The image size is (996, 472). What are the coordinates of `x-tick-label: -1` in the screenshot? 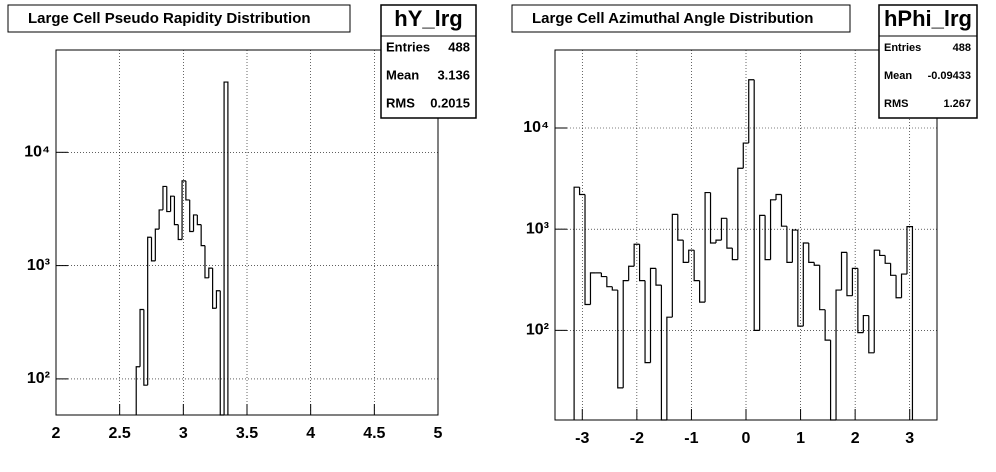 It's located at (691, 438).